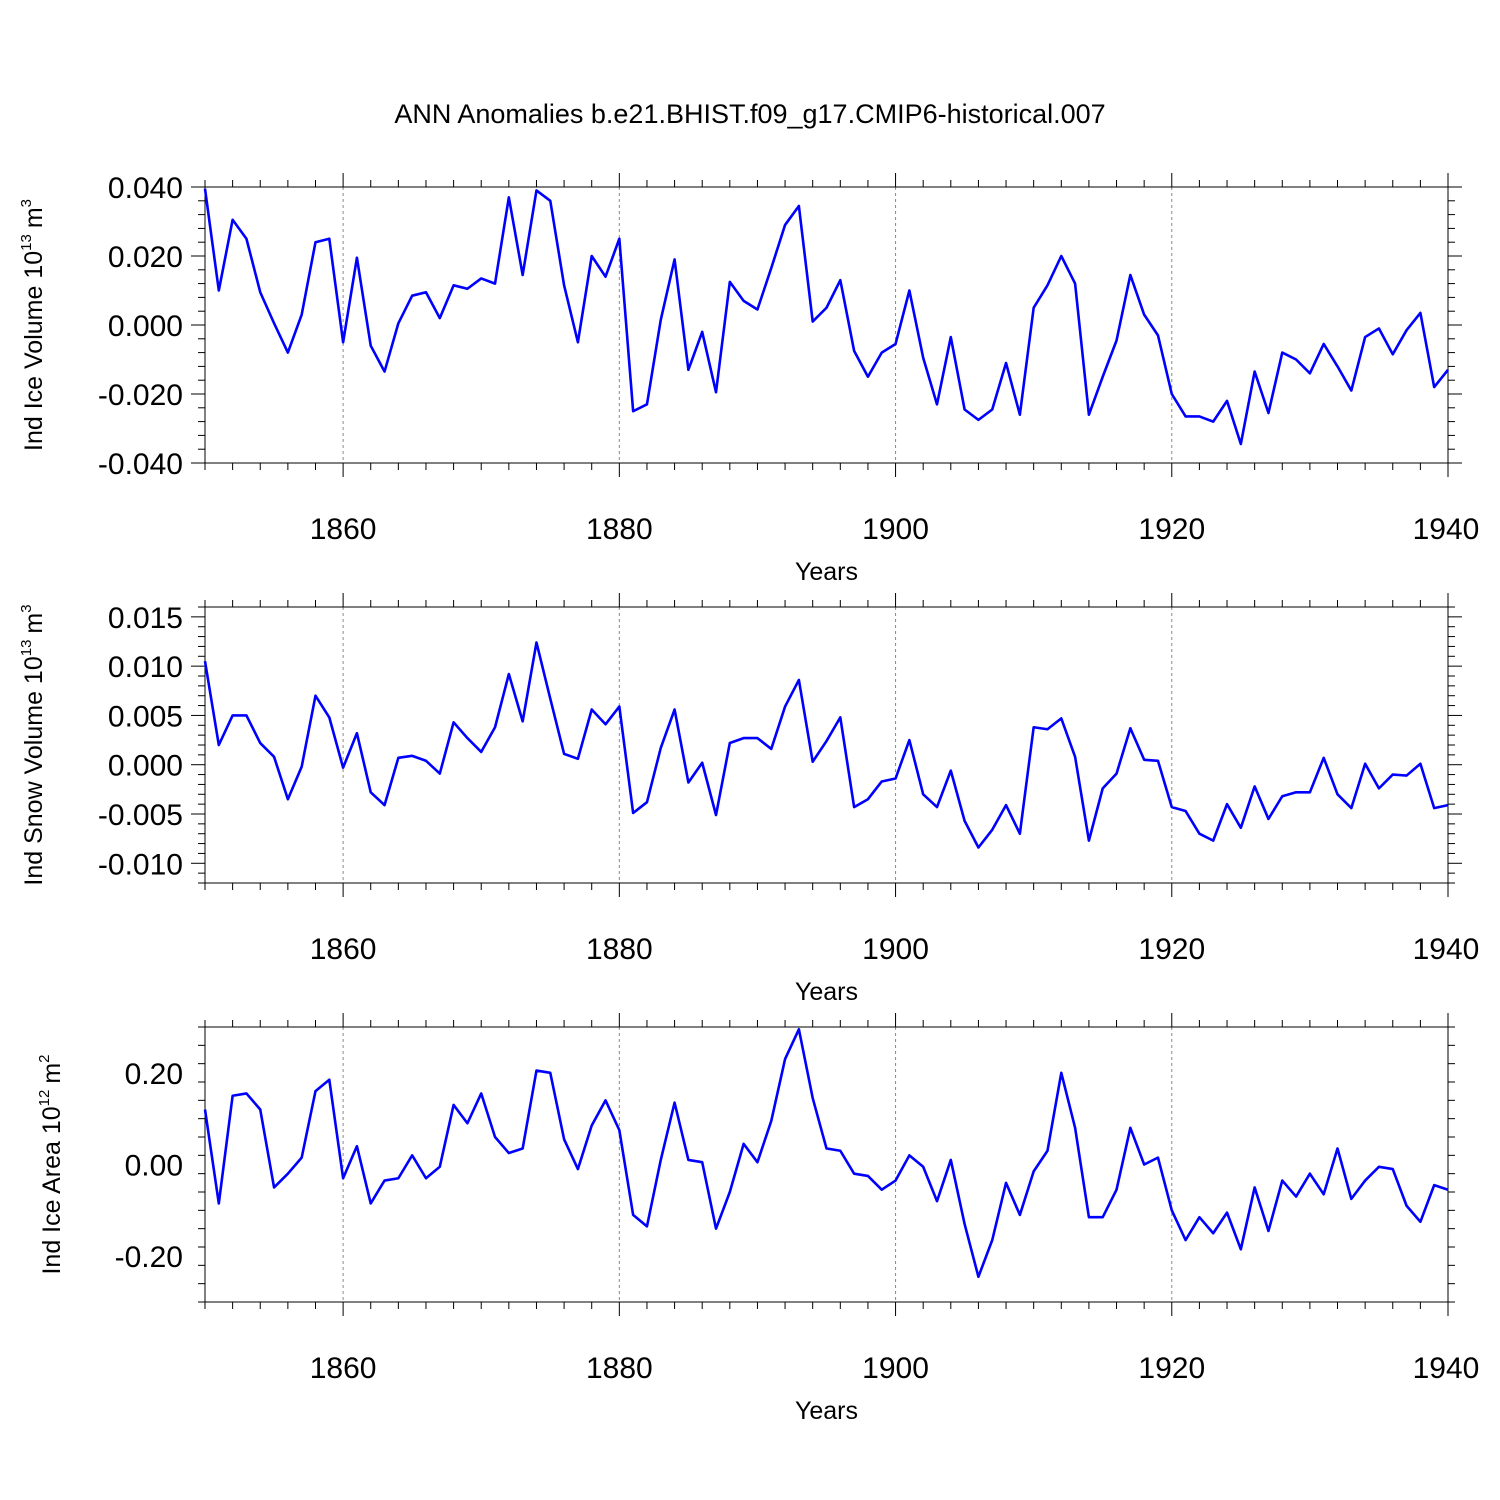 The width and height of the screenshot is (1500, 1500). I want to click on panel-1-ytick-label: -0.040, so click(140, 464).